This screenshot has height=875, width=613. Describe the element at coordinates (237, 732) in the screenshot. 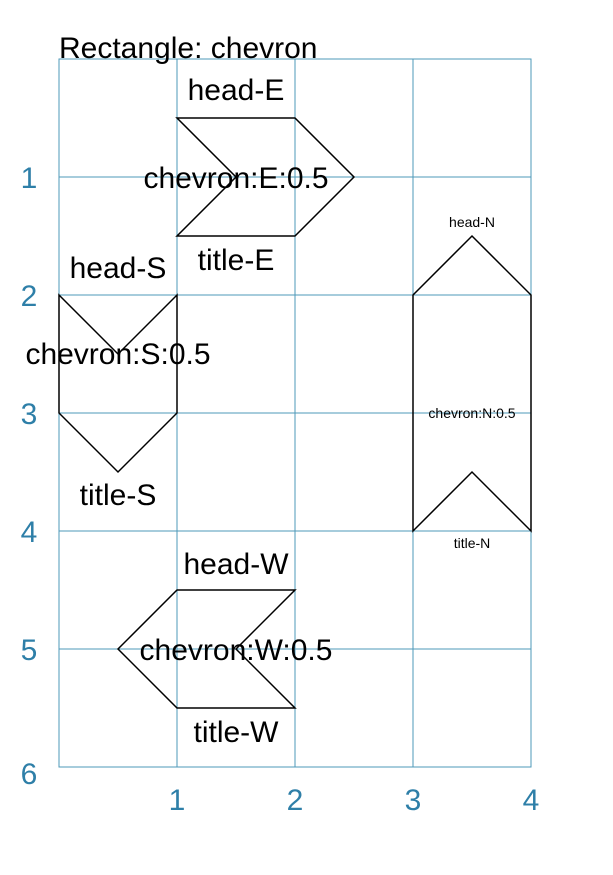

I see `chevron-west-tail: title-W` at that location.